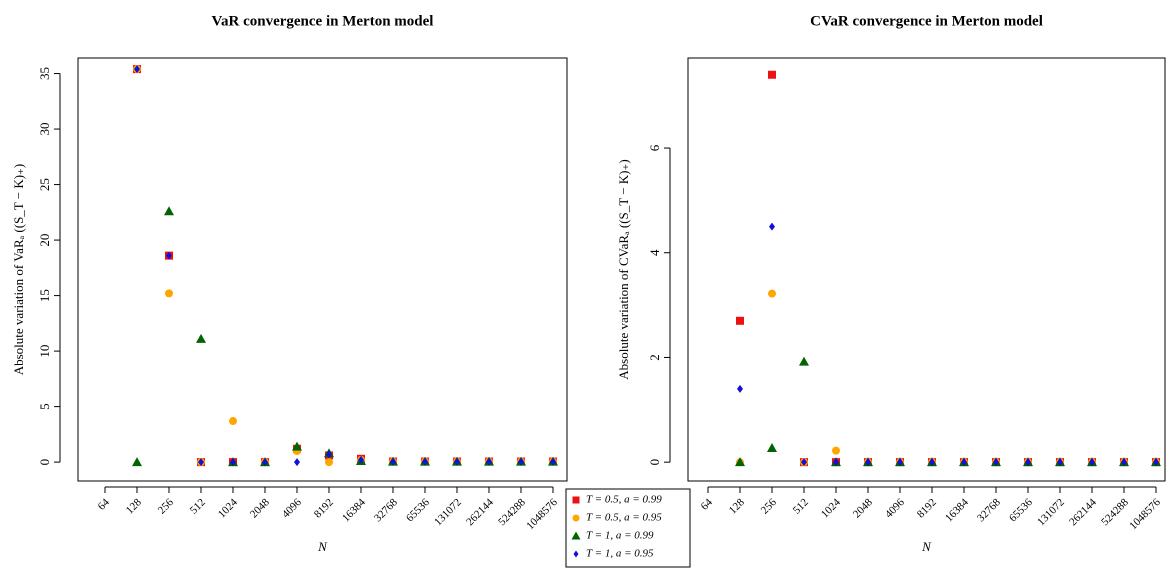 This screenshot has width=1171, height=569. What do you see at coordinates (624, 500) in the screenshot?
I see `legend-label: T = 0.5, a = 0.99` at bounding box center [624, 500].